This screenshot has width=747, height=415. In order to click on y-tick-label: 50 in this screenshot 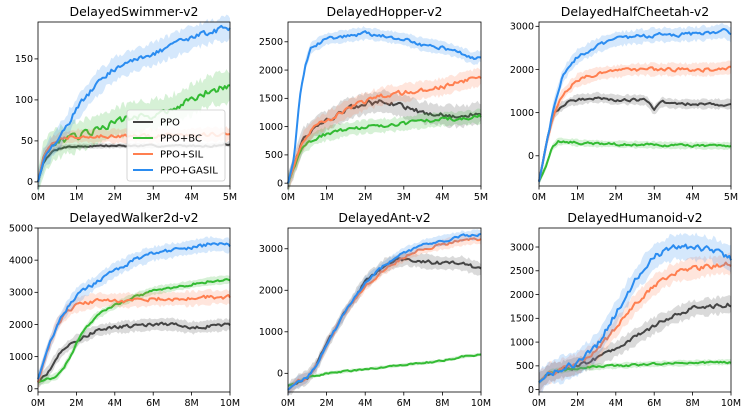, I will do `click(27, 141)`.